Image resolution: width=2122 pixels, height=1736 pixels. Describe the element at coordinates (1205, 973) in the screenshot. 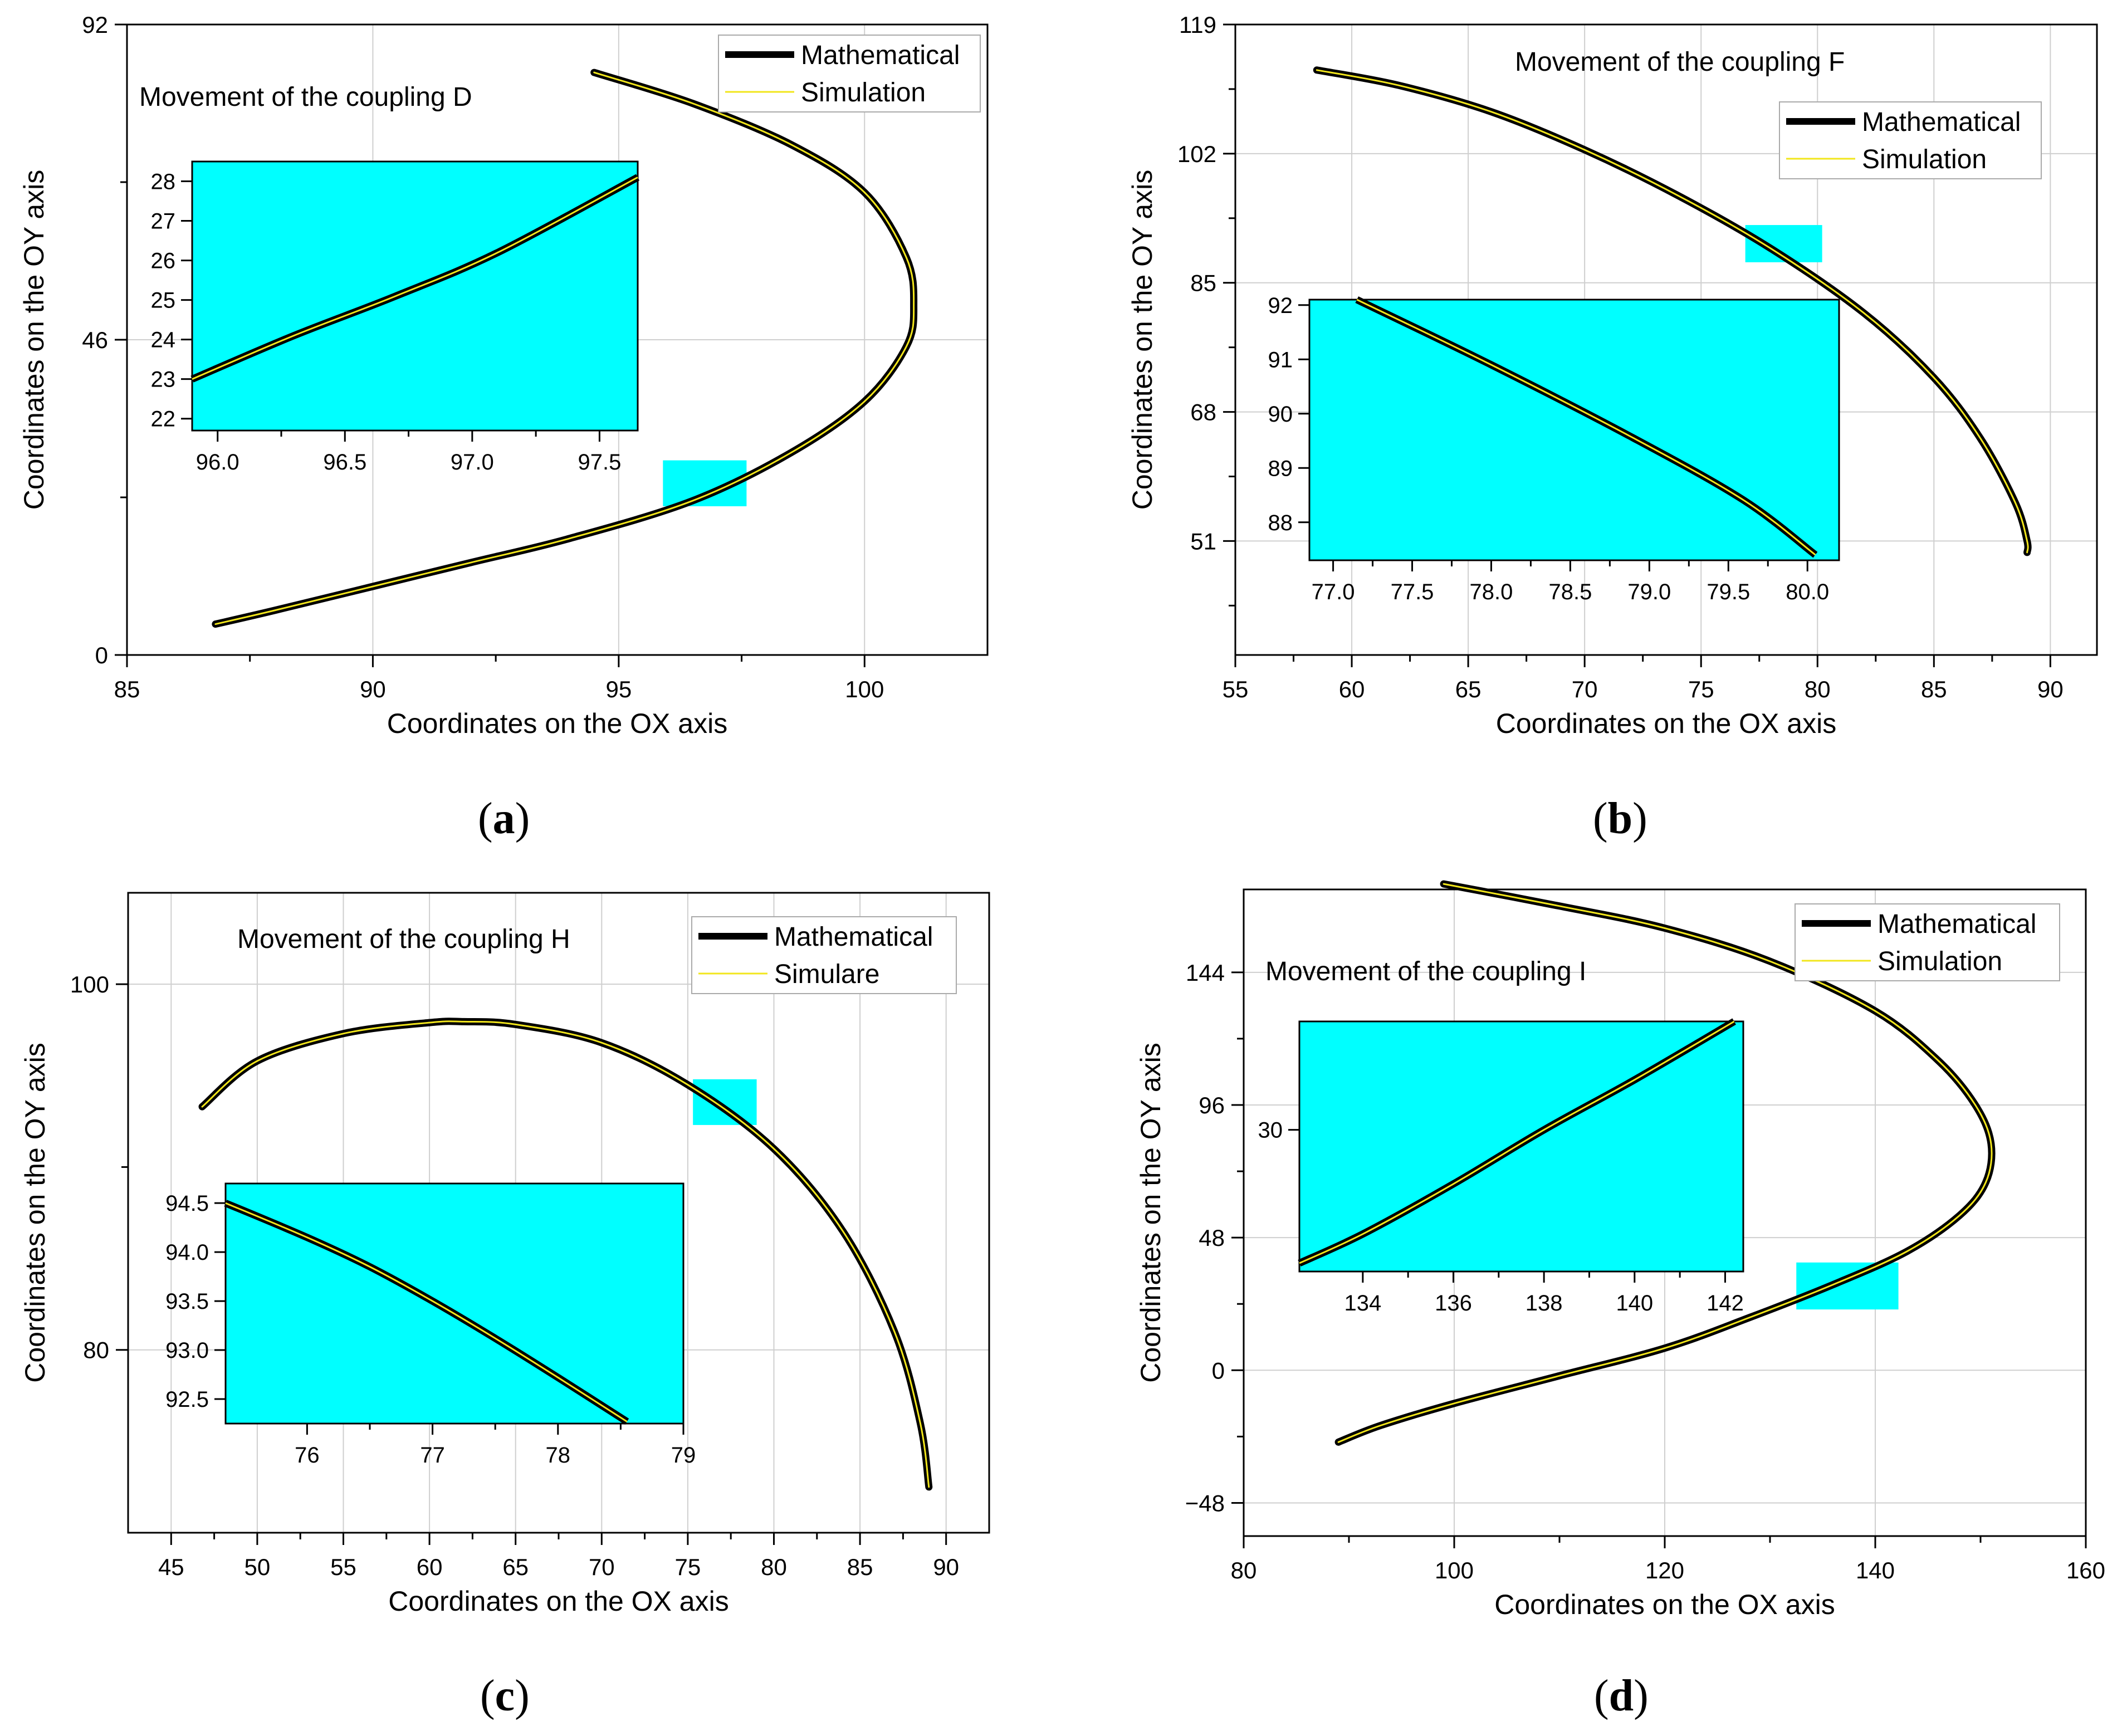

I see `y-tick-label-d-4: 144` at that location.